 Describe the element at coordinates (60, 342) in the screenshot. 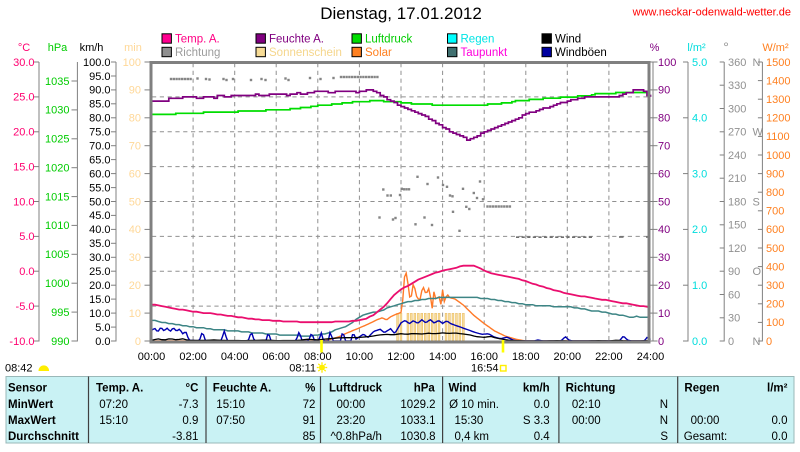

I see `svg-text: 990` at that location.